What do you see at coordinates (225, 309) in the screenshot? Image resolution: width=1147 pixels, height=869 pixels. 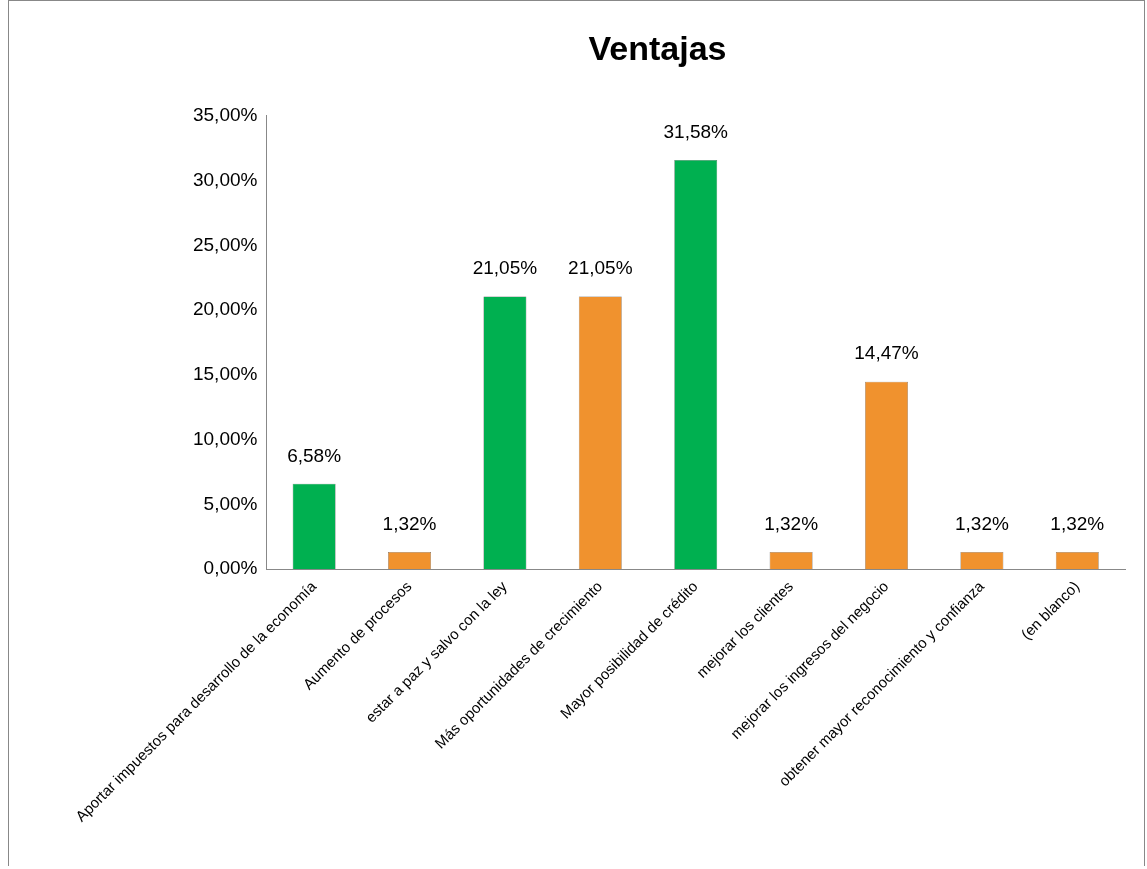 I see `y-tick-label: 20,00%` at bounding box center [225, 309].